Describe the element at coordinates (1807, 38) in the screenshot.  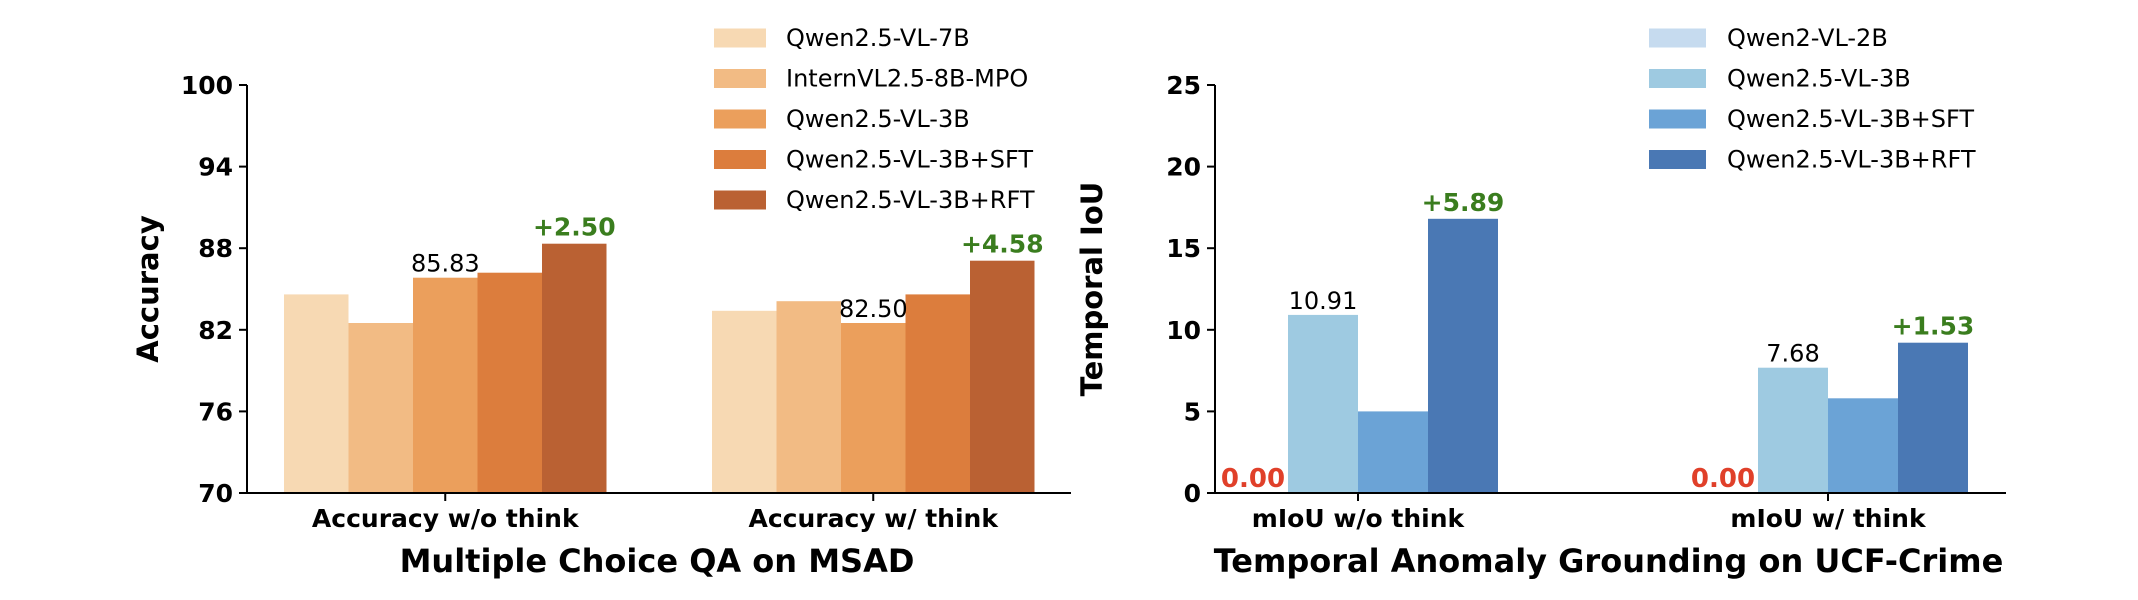
I see `legend-label: Qwen2-VL-2B` at that location.